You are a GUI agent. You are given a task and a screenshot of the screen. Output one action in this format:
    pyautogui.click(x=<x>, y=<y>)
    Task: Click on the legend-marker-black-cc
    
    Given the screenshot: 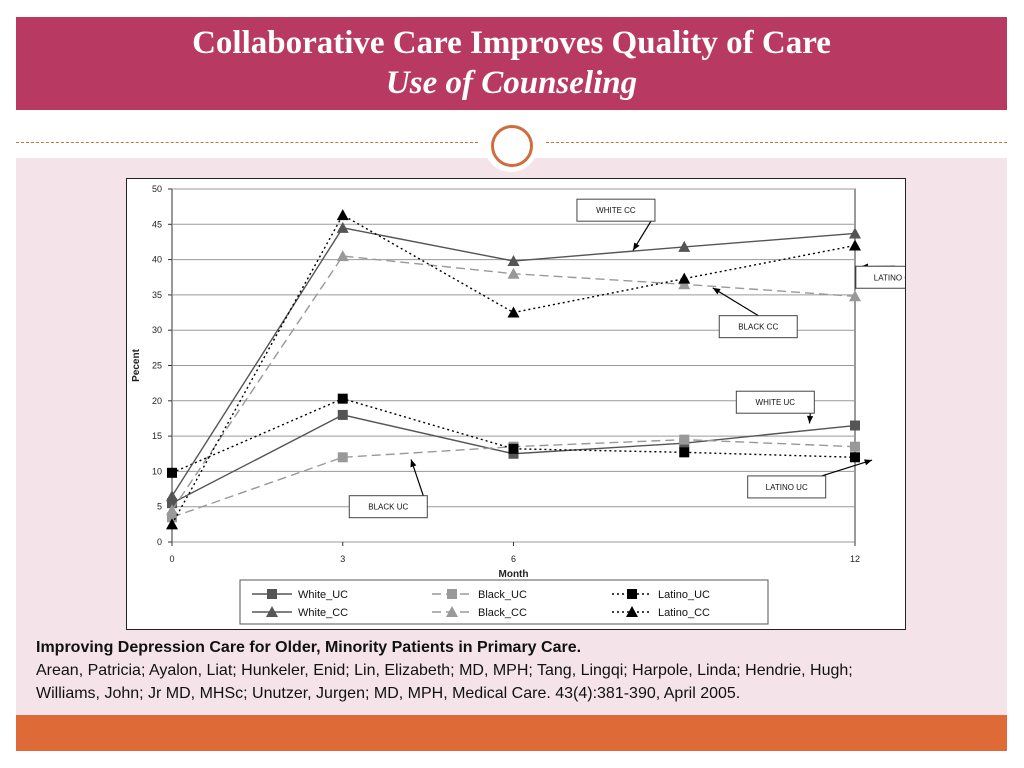 What is the action you would take?
    pyautogui.click(x=452, y=611)
    